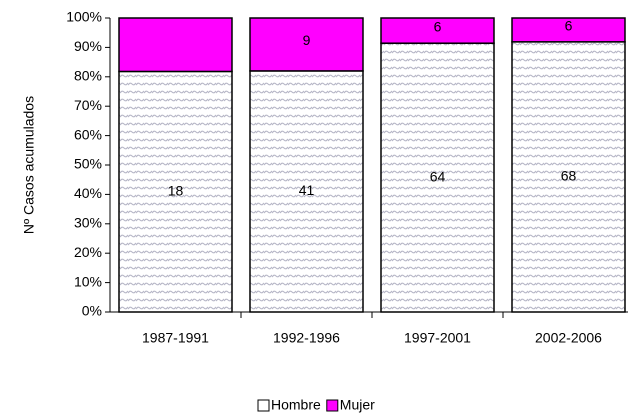 This screenshot has width=628, height=416. What do you see at coordinates (175, 338) in the screenshot?
I see `x-tick-label: 1987-1991` at bounding box center [175, 338].